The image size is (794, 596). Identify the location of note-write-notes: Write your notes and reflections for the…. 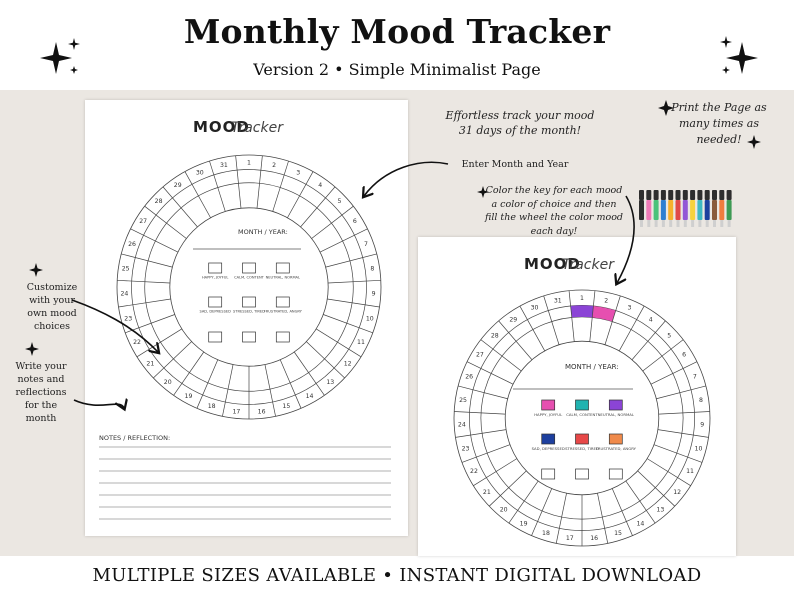
(41, 392).